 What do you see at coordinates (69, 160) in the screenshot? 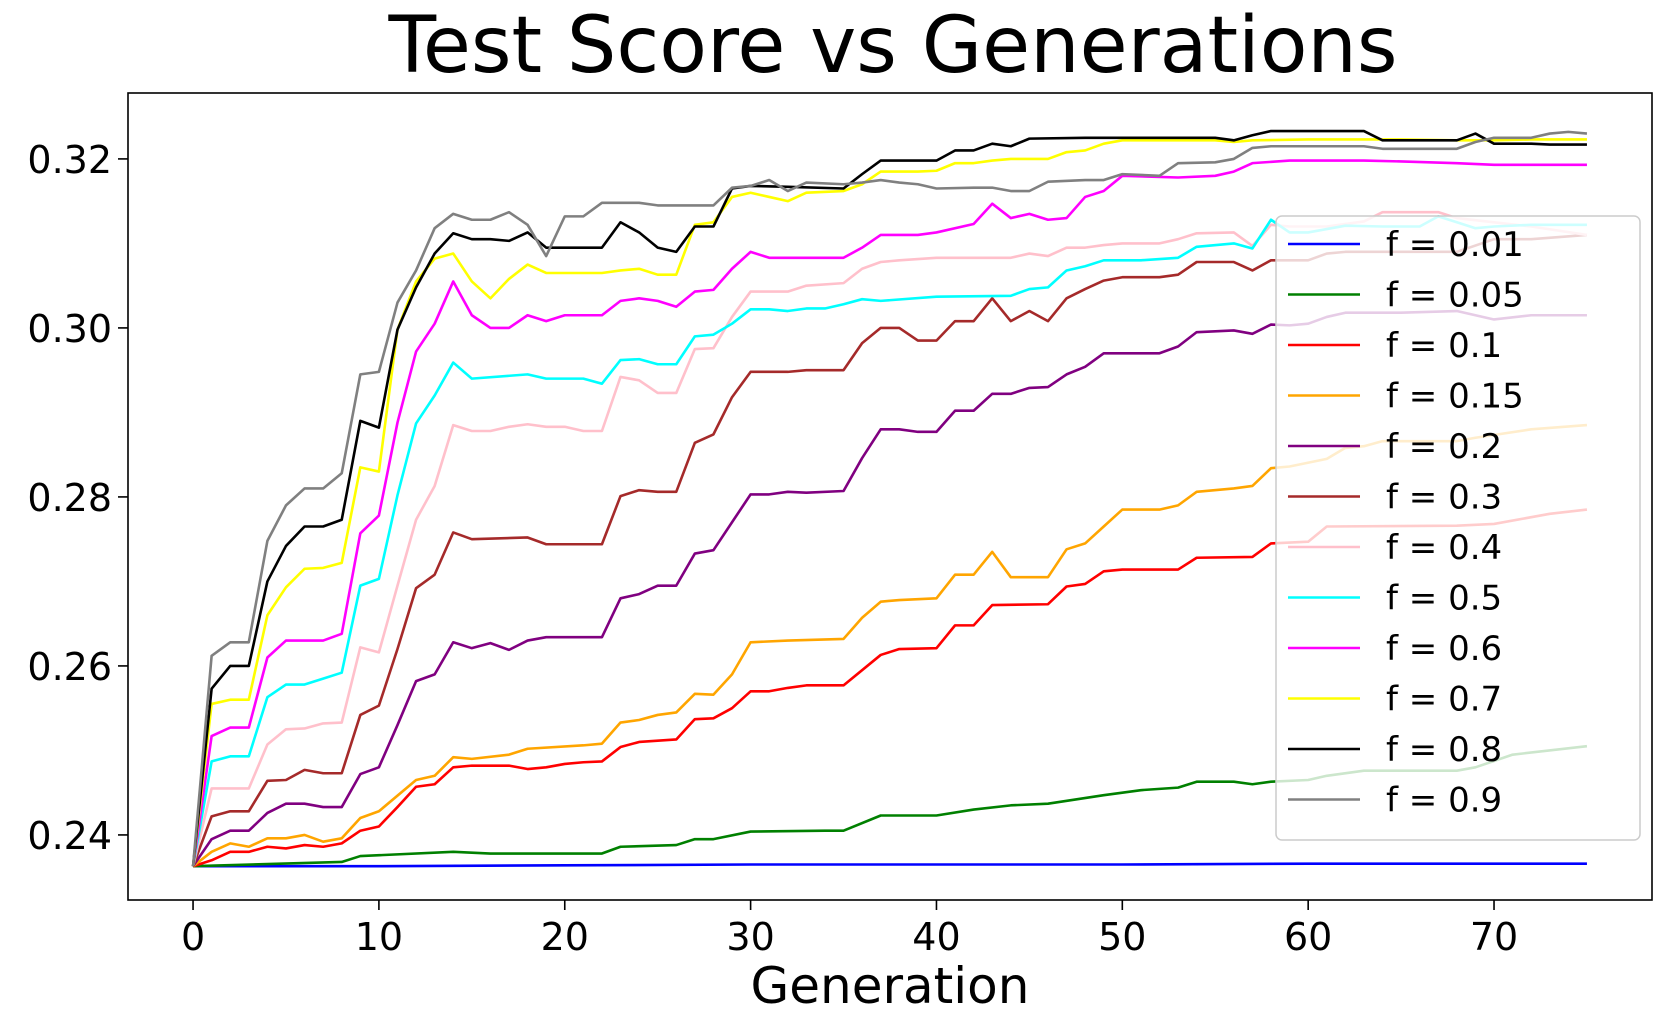
I see `y-tick-label: 0.32` at bounding box center [69, 160].